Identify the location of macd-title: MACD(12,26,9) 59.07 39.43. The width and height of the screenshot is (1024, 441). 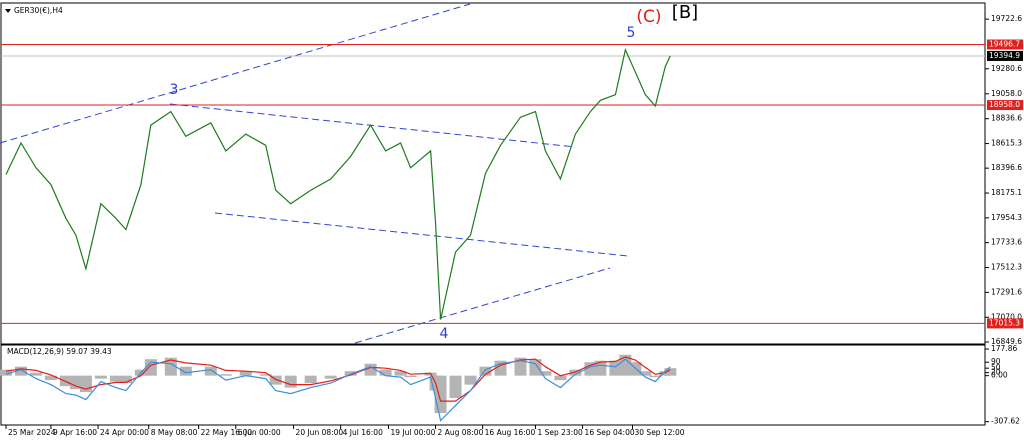
(59, 351).